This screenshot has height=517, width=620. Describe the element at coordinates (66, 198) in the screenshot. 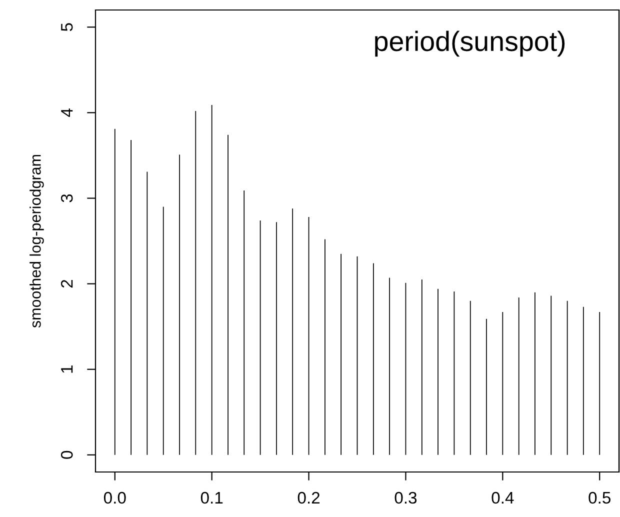

I see `y-tick-label: 3` at that location.